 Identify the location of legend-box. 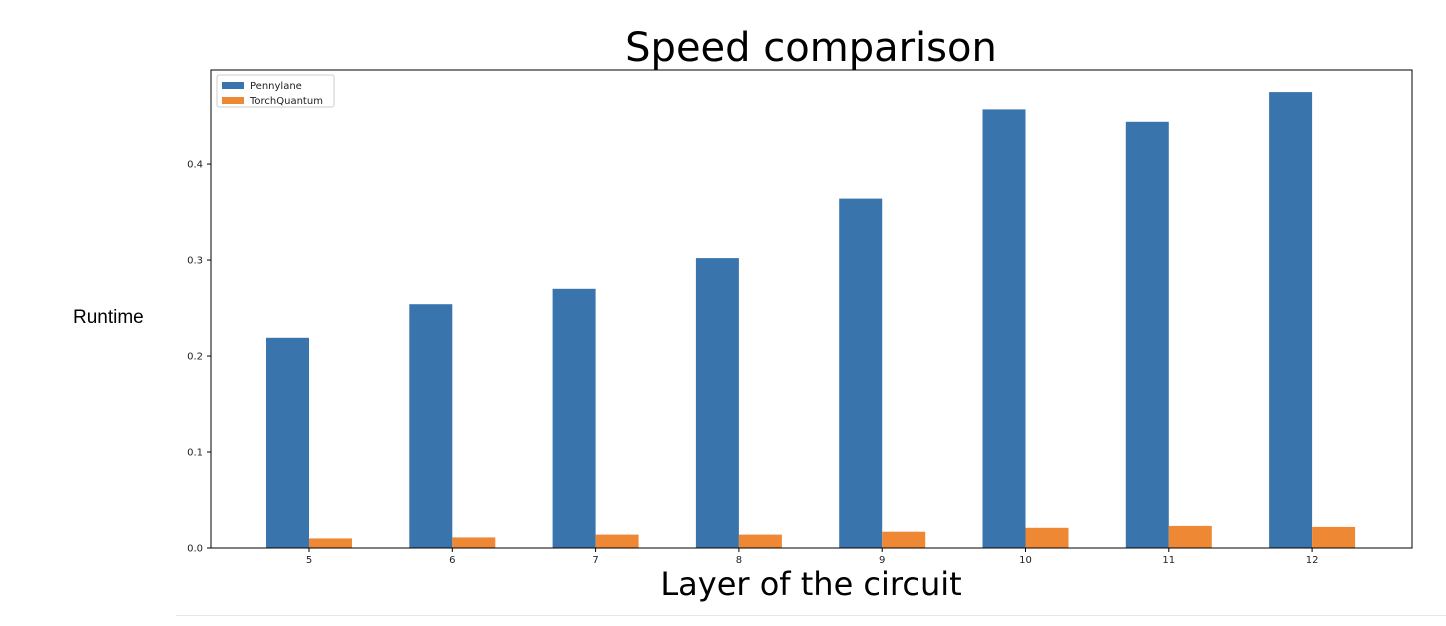
(275, 91).